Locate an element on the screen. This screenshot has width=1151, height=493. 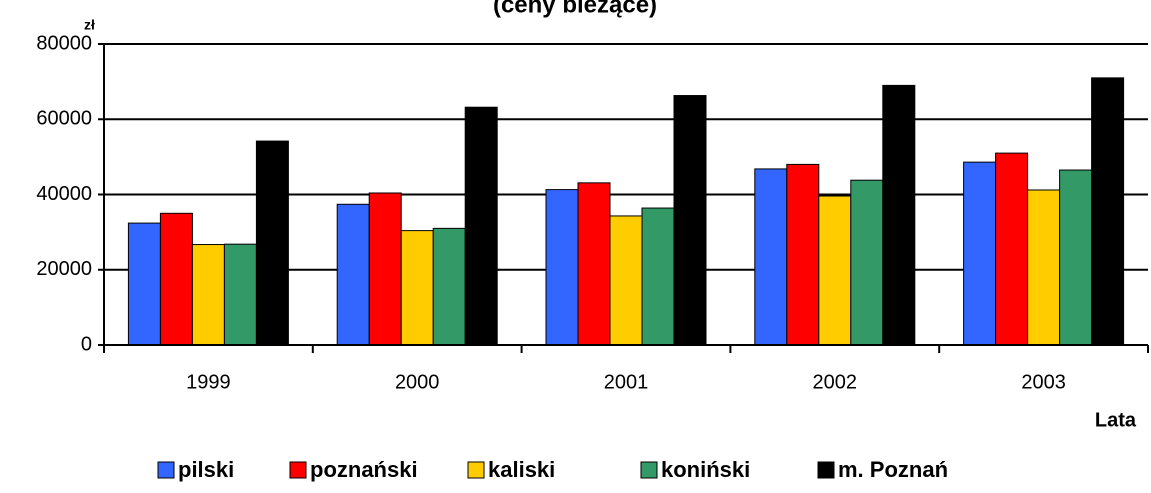
y-tick-label: 20000 is located at coordinates (64, 269).